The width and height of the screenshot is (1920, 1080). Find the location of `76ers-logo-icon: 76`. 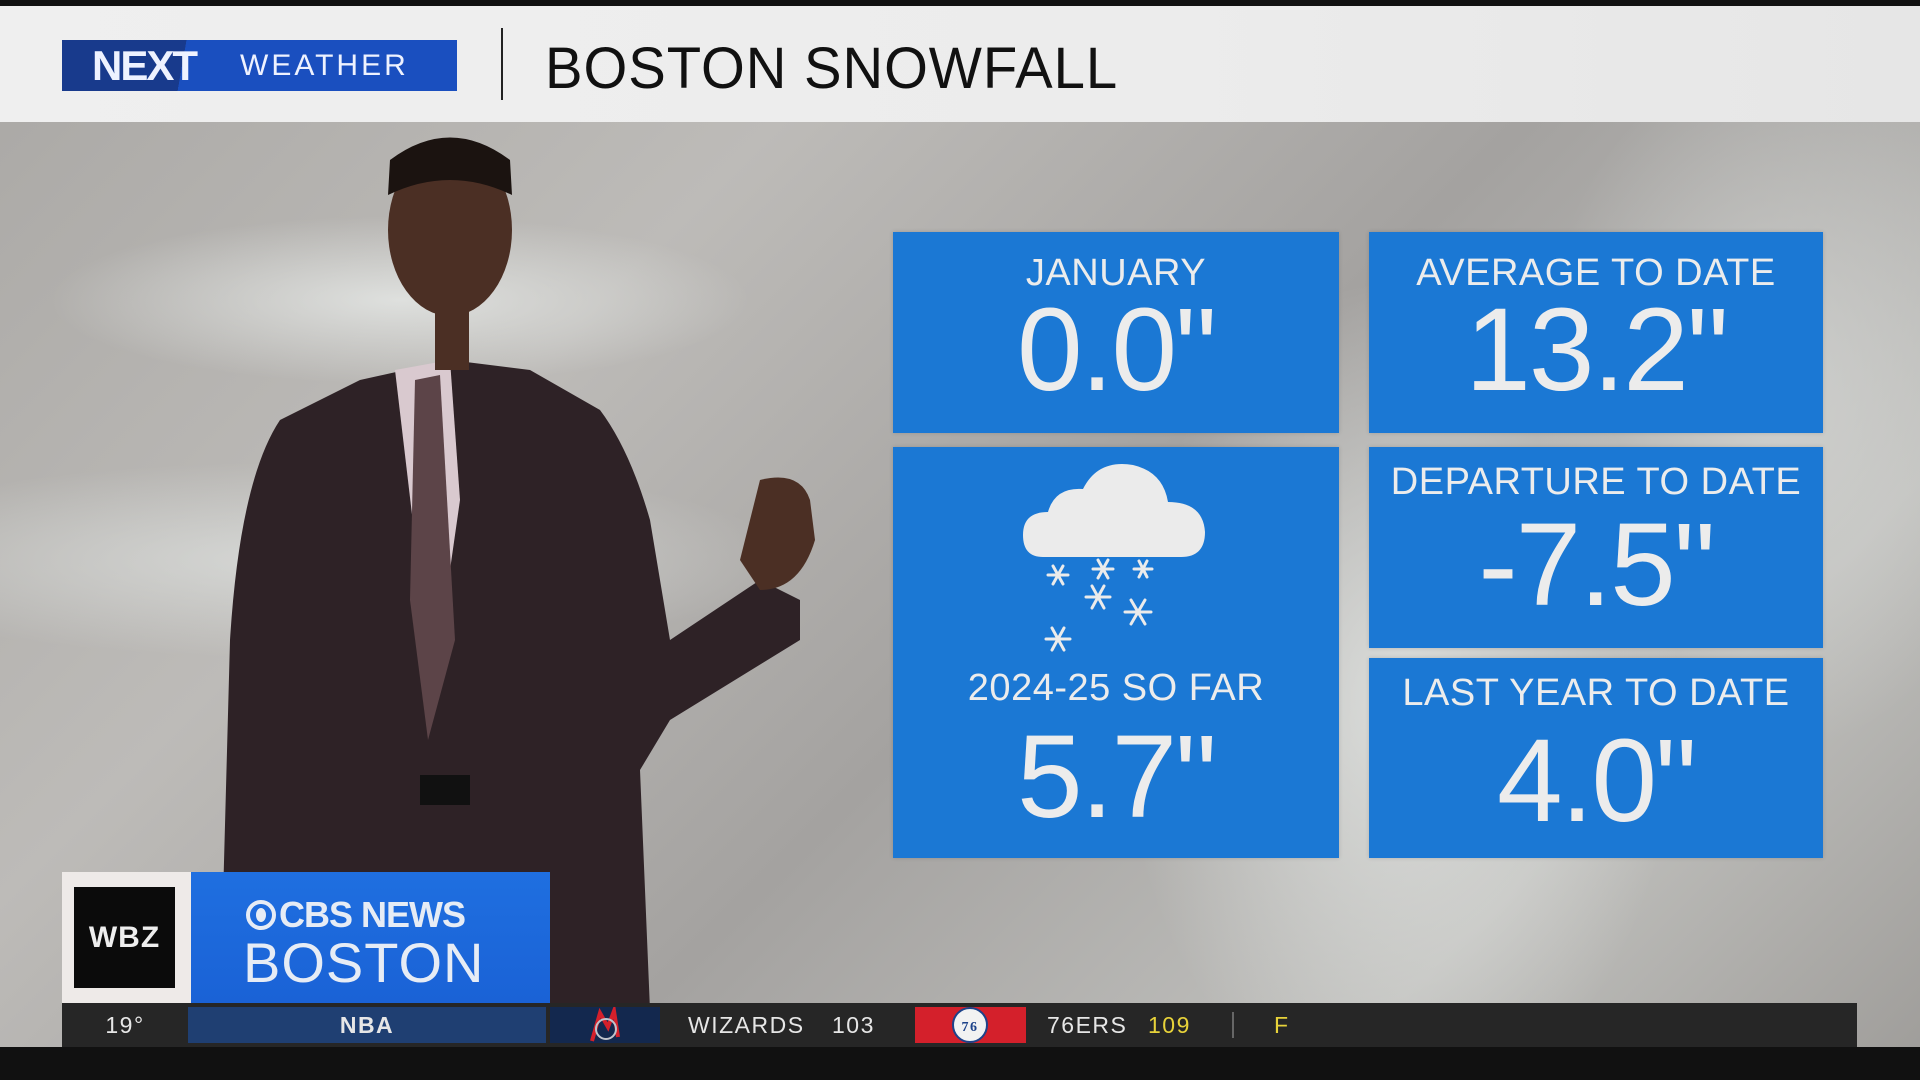

76ers-logo-icon: 76 is located at coordinates (970, 1025).